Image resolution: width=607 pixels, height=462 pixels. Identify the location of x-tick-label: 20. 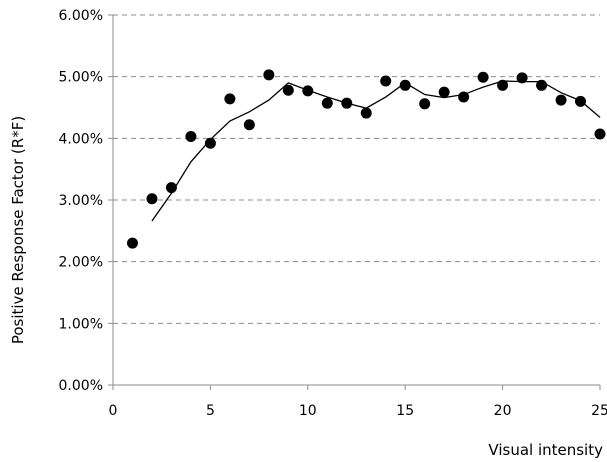
(503, 411).